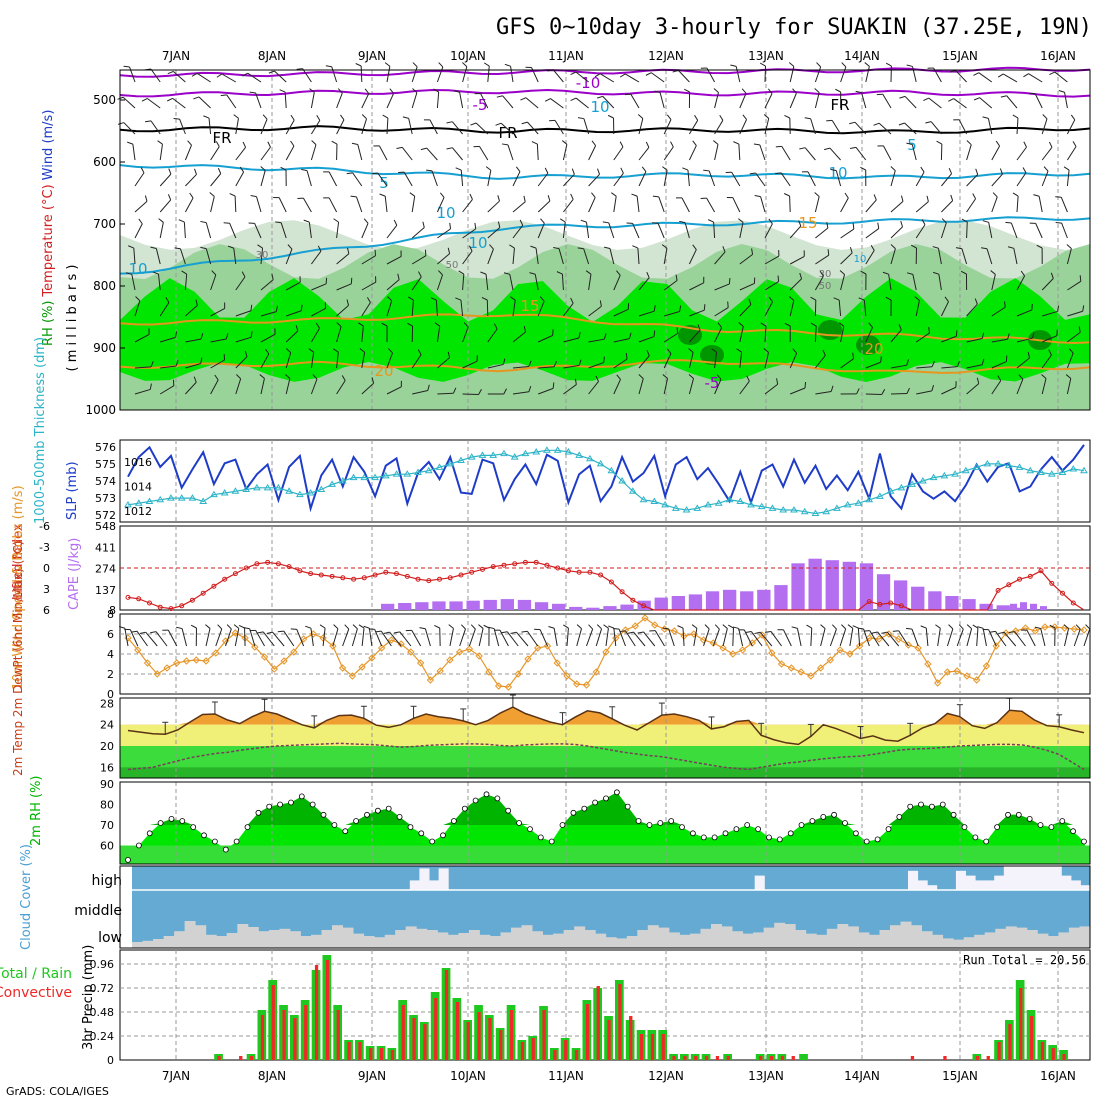 The image size is (1100, 1100). What do you see at coordinates (606, 726) in the screenshot?
I see `temp-line` at bounding box center [606, 726].